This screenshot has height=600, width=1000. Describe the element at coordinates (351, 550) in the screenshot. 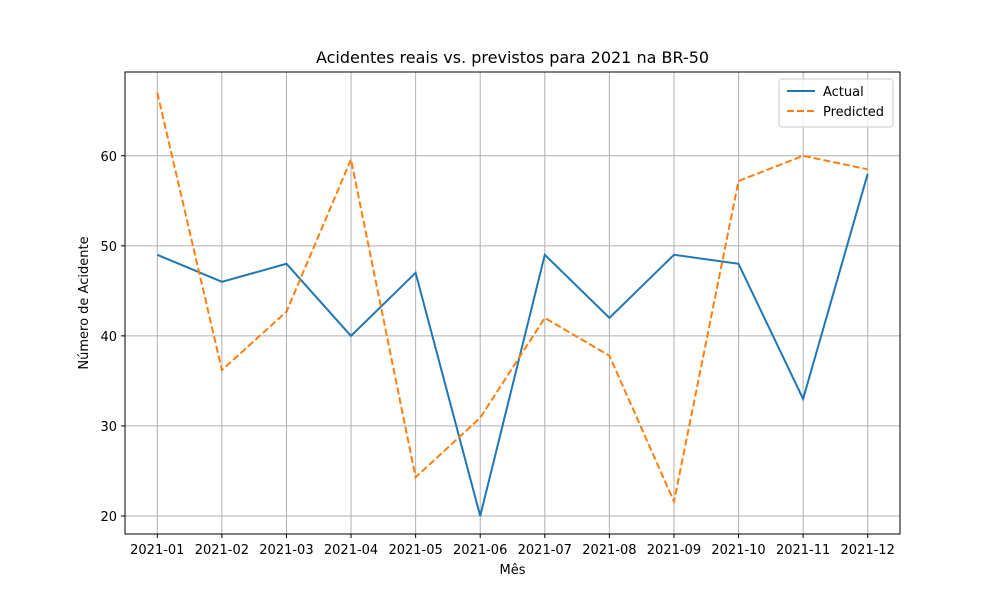

I see `x-tick-label: 2021-04` at that location.